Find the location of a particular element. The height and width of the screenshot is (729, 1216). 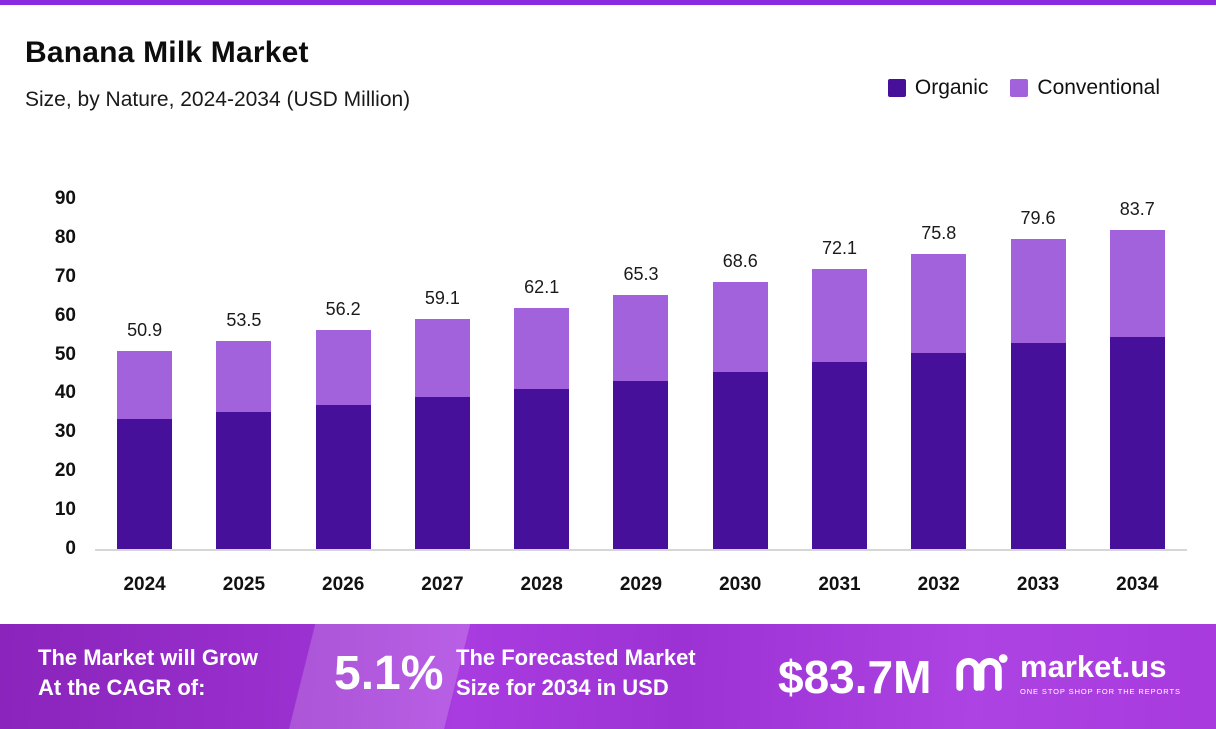

bar-group-2027: 59.1 is located at coordinates (442, 374).